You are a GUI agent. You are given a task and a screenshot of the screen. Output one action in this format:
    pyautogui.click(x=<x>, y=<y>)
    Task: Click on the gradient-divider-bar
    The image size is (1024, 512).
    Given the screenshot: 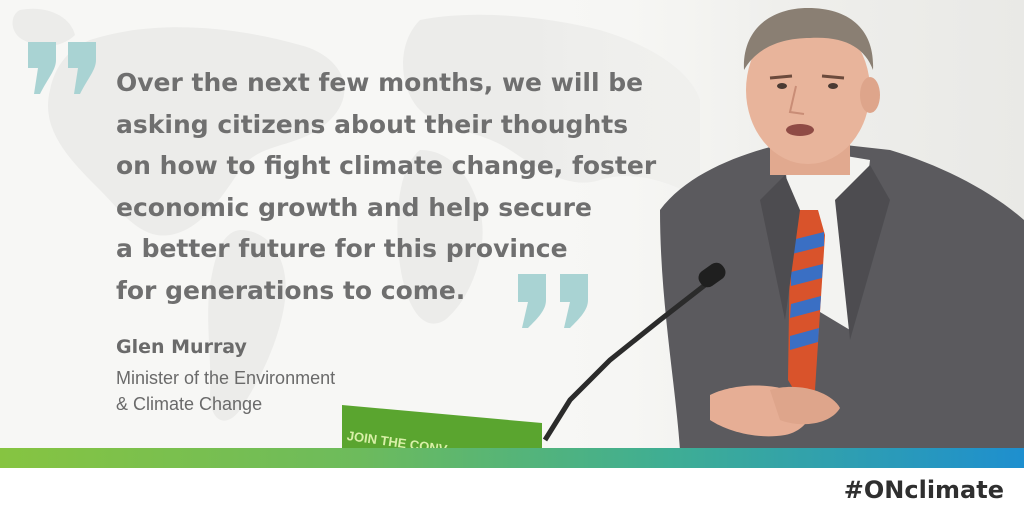 What is the action you would take?
    pyautogui.click(x=512, y=458)
    